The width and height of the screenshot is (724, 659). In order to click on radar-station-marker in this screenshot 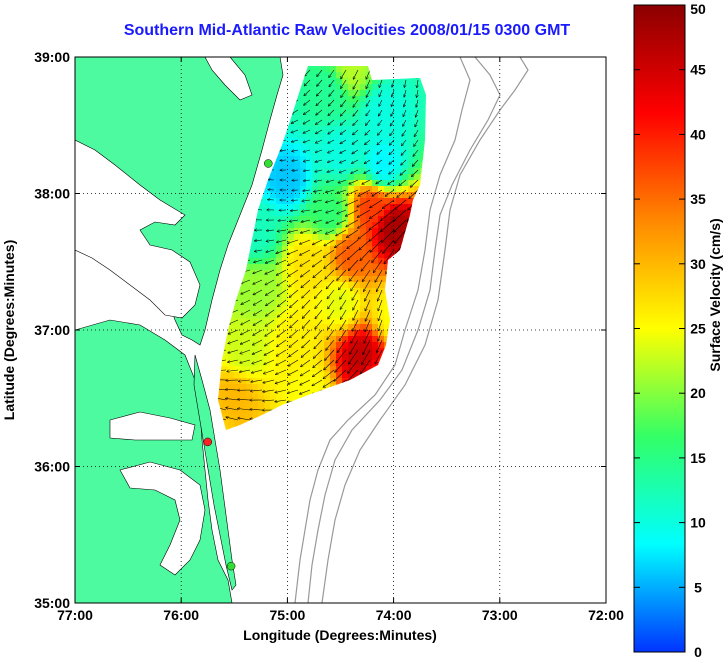, I will do `click(207, 442)`.